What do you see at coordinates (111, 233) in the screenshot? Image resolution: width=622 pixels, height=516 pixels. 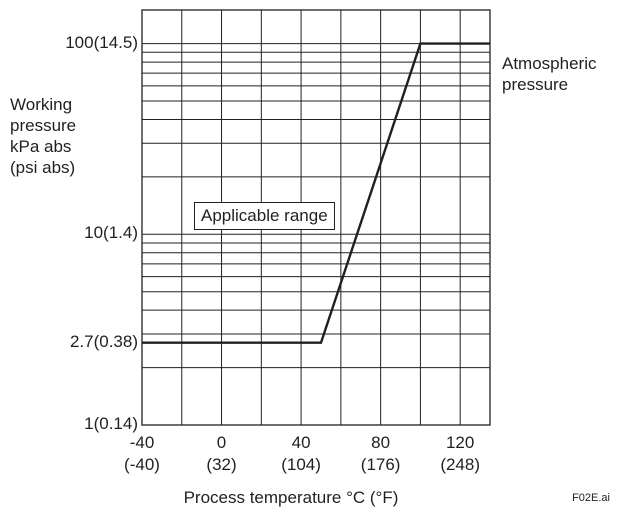 I see `y-tick-label: 10(1.4)` at bounding box center [111, 233].